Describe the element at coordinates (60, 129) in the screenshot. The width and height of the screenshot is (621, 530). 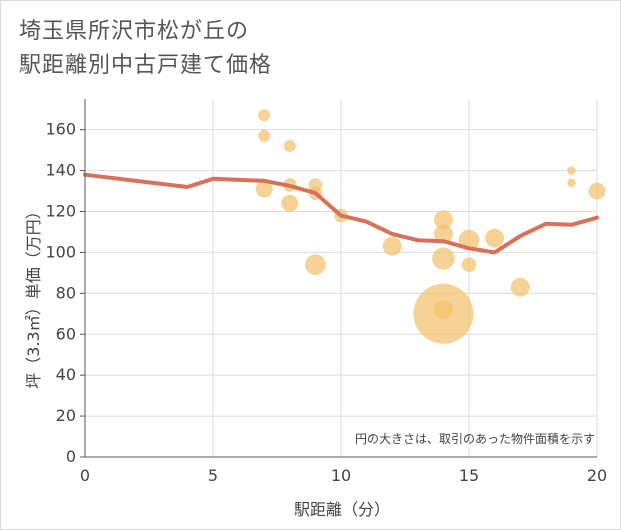
I see `y-tick-label: 160` at that location.